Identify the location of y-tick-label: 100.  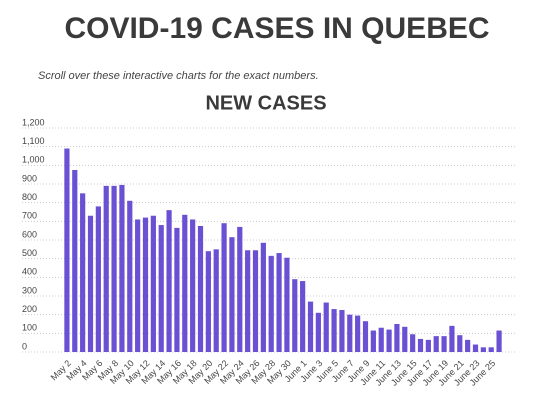
(29, 328).